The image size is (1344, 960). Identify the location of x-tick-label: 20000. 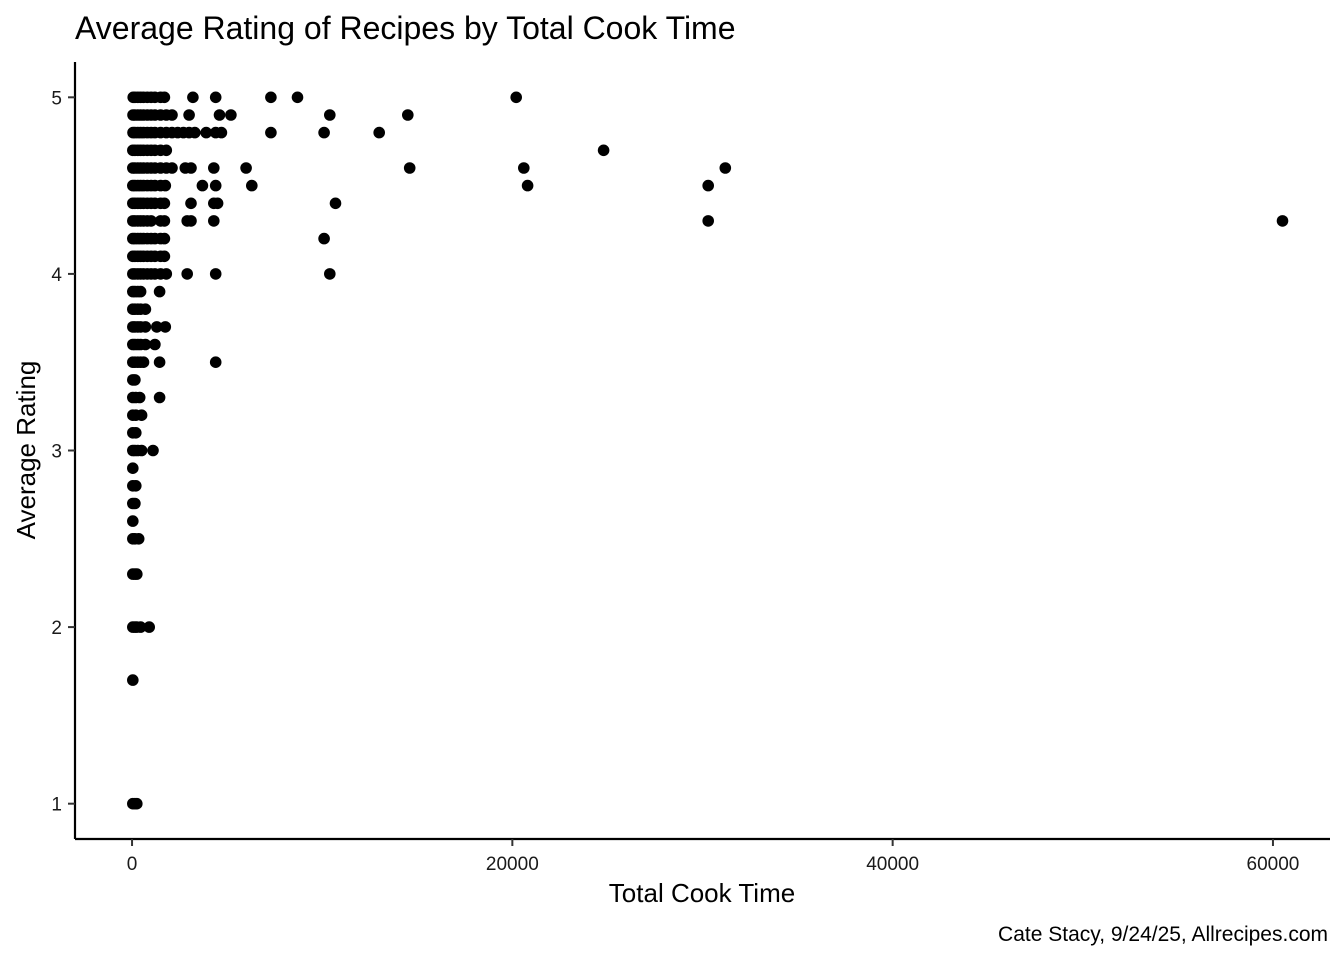
(512, 864).